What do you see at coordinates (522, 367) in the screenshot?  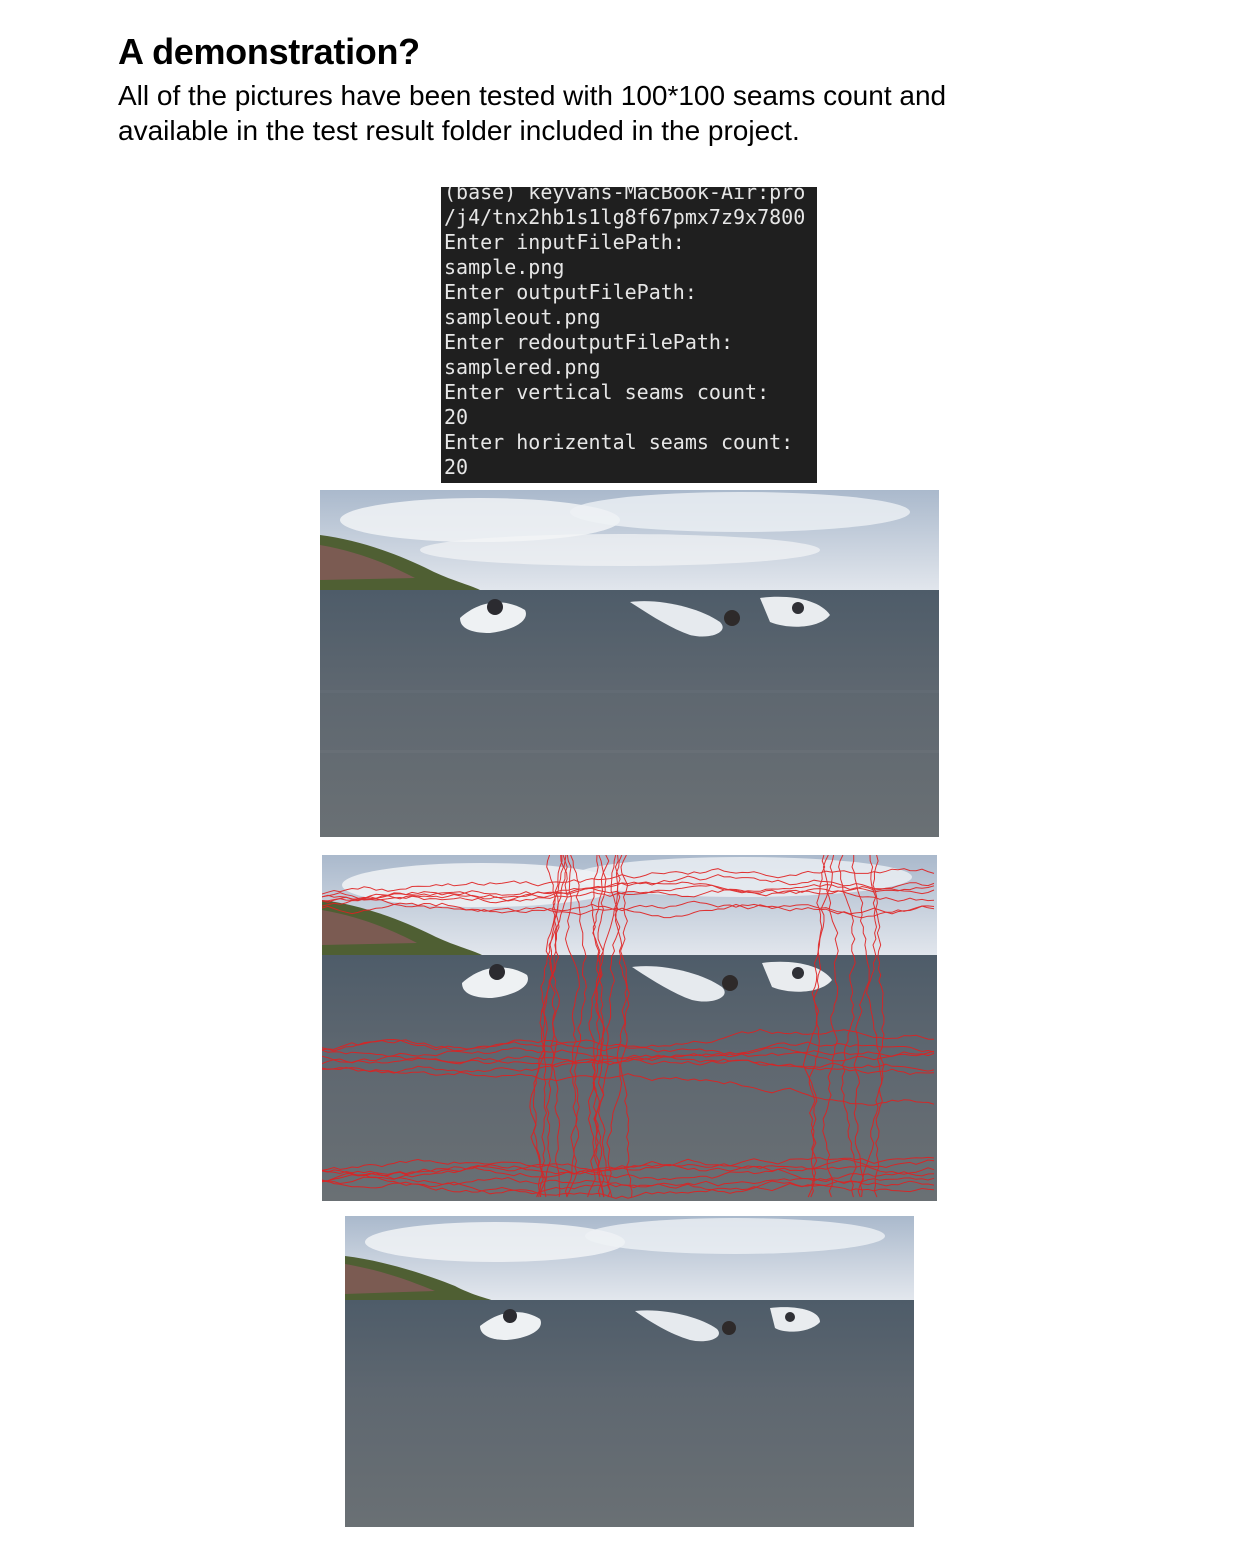 I see `terminal-line: samplered.png` at bounding box center [522, 367].